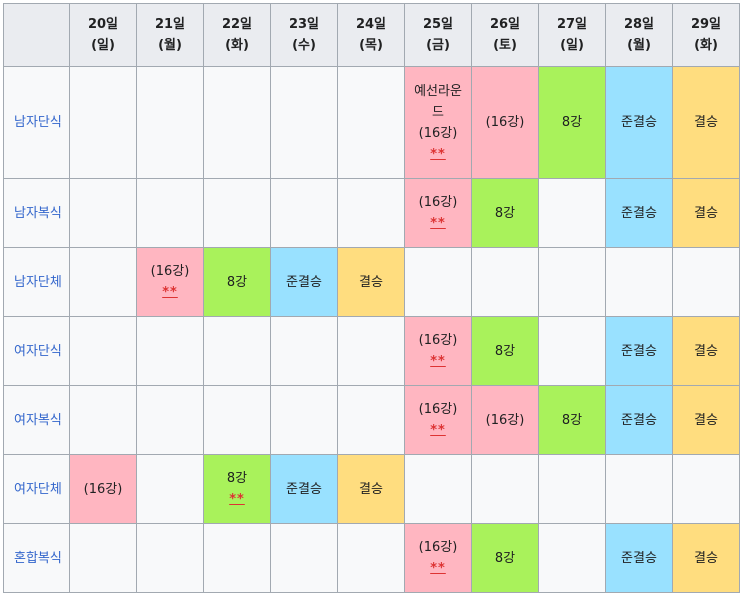 The image size is (743, 602). I want to click on event-cell: 남자단식, so click(36, 122).